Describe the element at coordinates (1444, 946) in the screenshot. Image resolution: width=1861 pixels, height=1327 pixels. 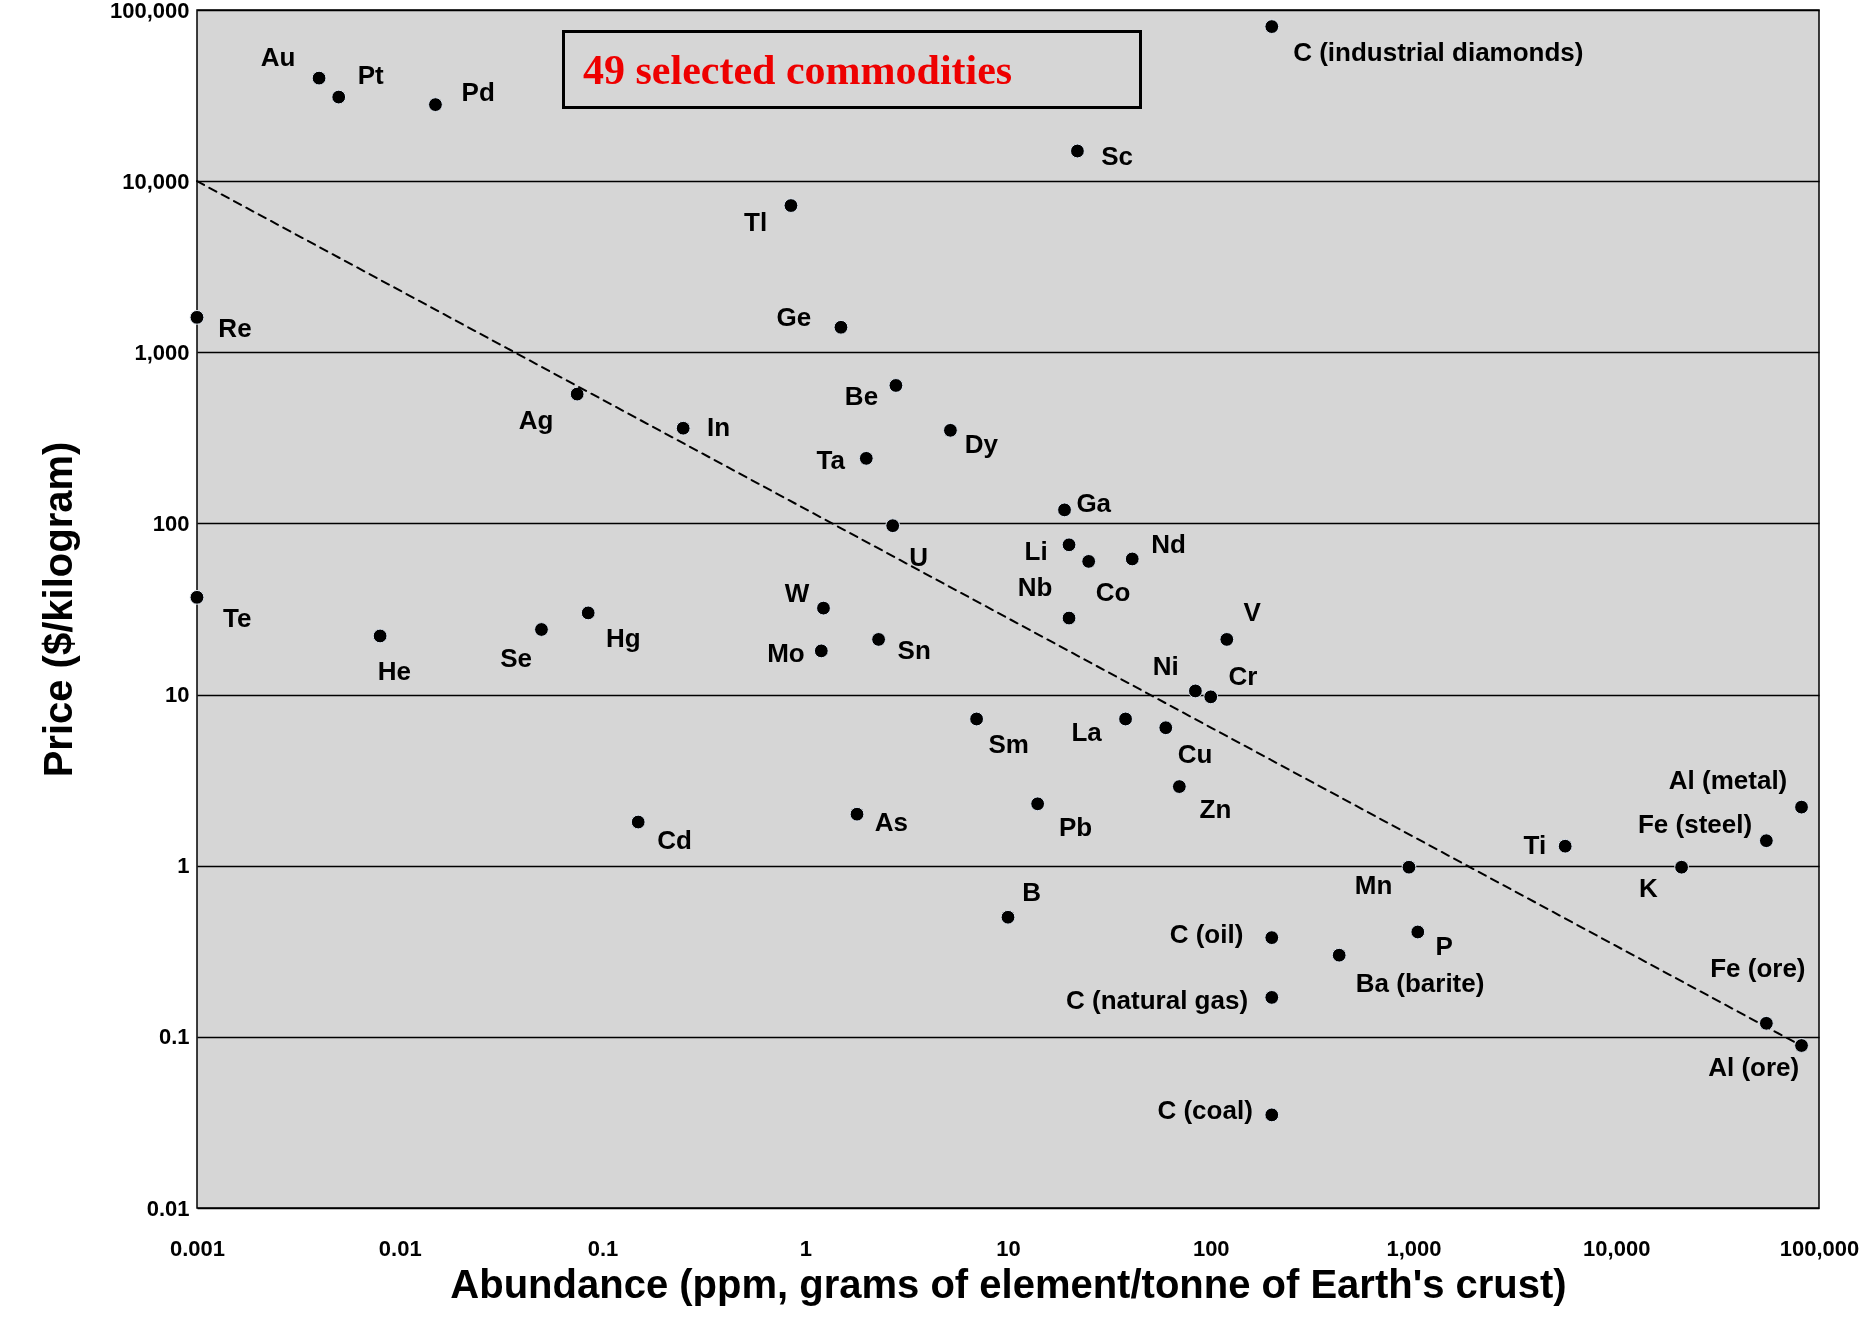
I see `annotation: P` at that location.